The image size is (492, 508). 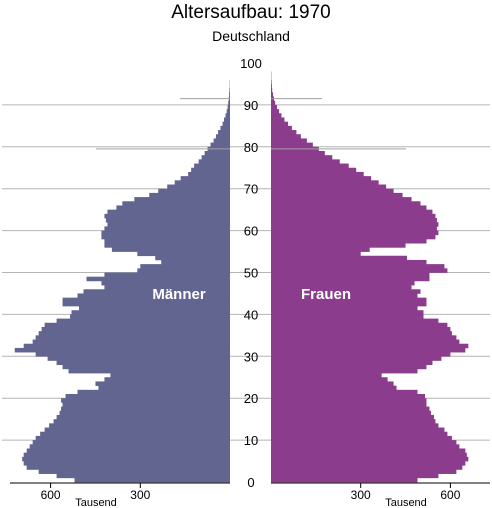 I want to click on chart-title: Altersaufbau: 1970, so click(x=251, y=12).